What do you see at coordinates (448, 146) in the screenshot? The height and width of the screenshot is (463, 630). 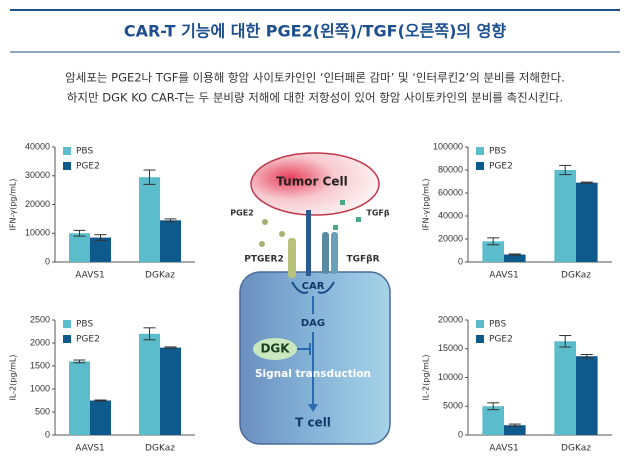 I see `y-tick-label: 100000` at bounding box center [448, 146].